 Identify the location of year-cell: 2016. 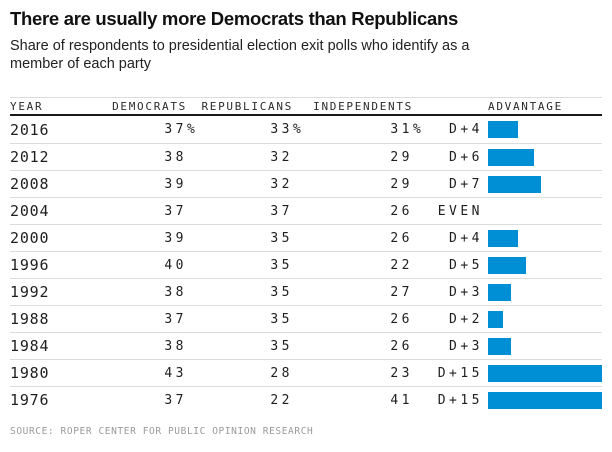
(30, 129).